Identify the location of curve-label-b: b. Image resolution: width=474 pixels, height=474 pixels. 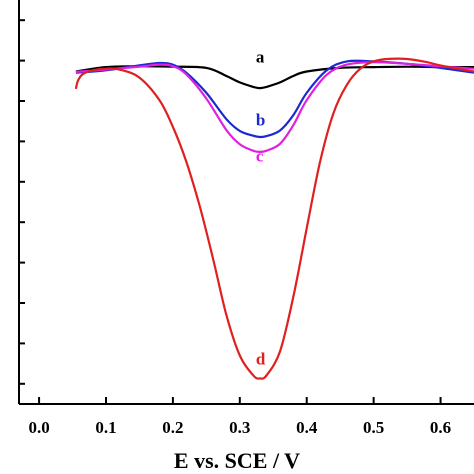
(260, 120).